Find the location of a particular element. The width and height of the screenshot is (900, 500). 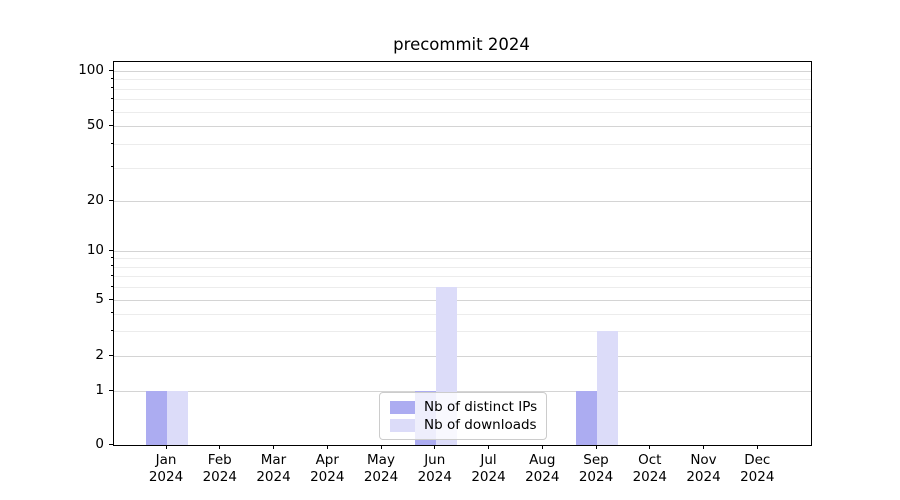

x-tick-label: Sep 2024 is located at coordinates (596, 468).